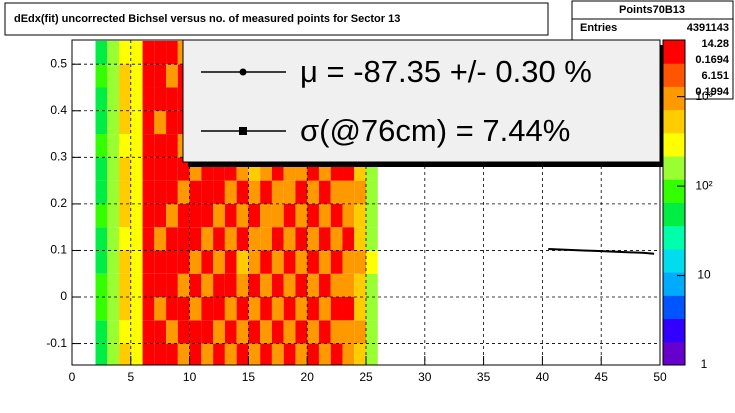  What do you see at coordinates (704, 364) in the screenshot?
I see `z-tick-label: 1` at bounding box center [704, 364].